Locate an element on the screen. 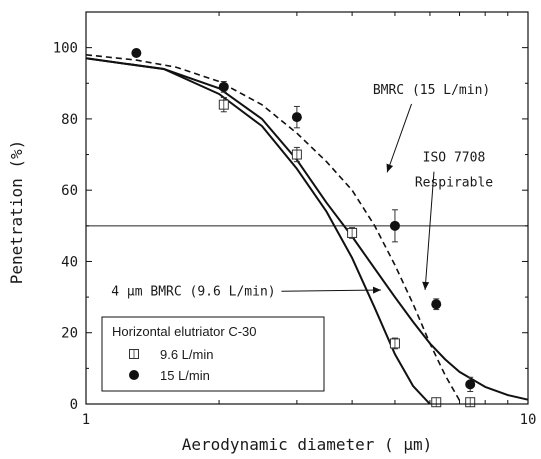  y-tick-label: 20 is located at coordinates (69, 334).